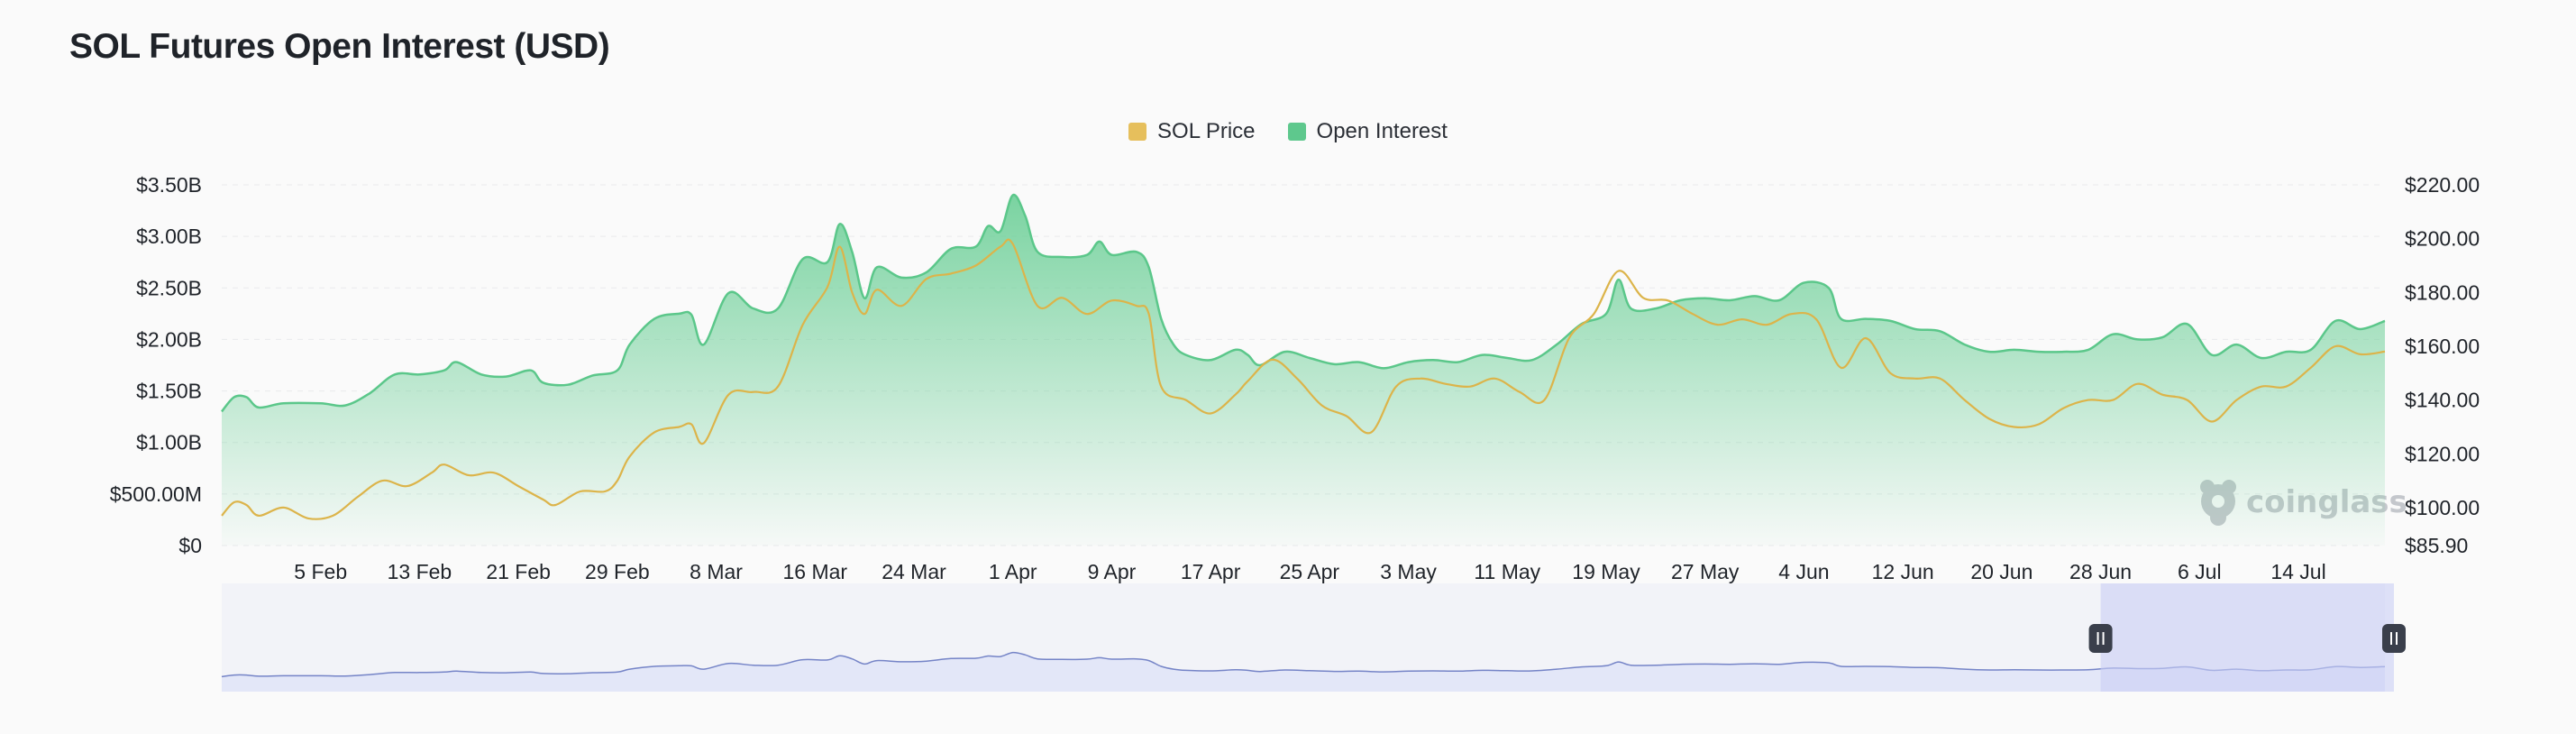 The height and width of the screenshot is (734, 2576). I want to click on navigator-handle-right, so click(2394, 638).